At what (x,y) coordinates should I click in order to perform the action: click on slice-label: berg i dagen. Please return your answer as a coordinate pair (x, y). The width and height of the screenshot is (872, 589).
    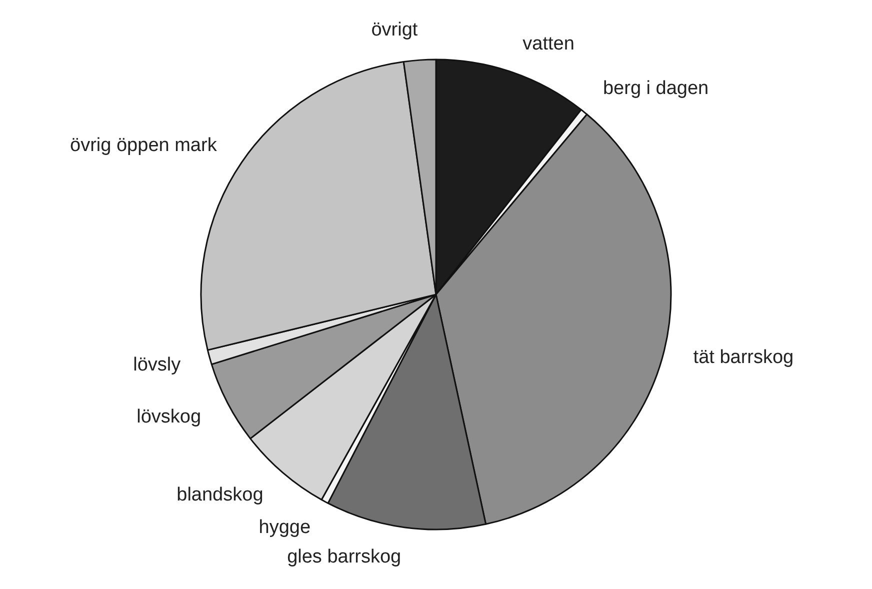
    Looking at the image, I should click on (655, 88).